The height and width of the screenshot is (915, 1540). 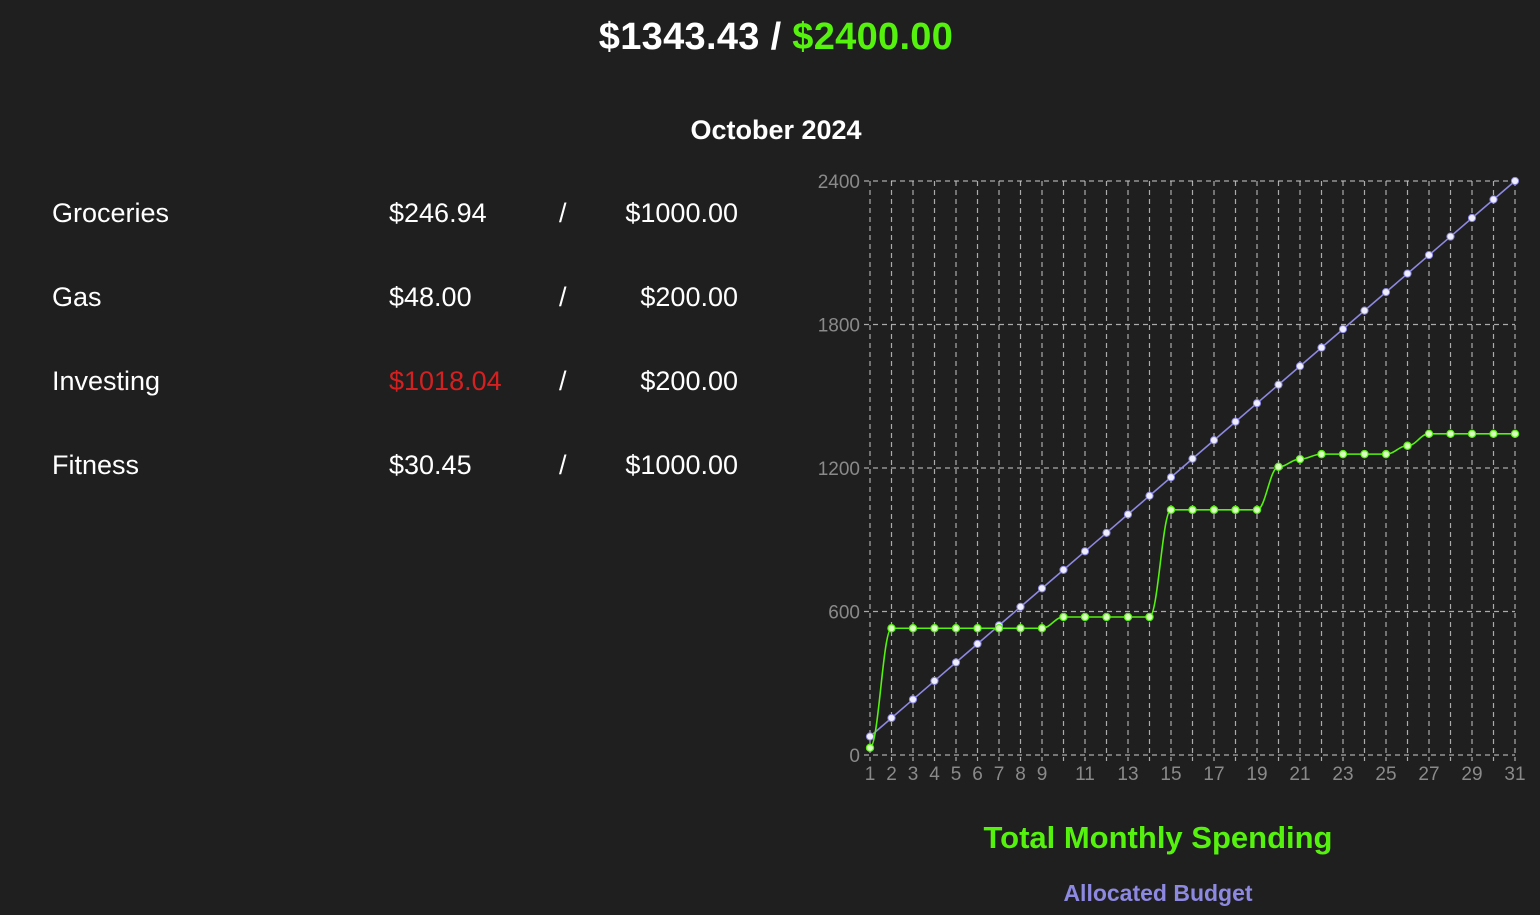 I want to click on total-spent: $1343.43, so click(x=679, y=37).